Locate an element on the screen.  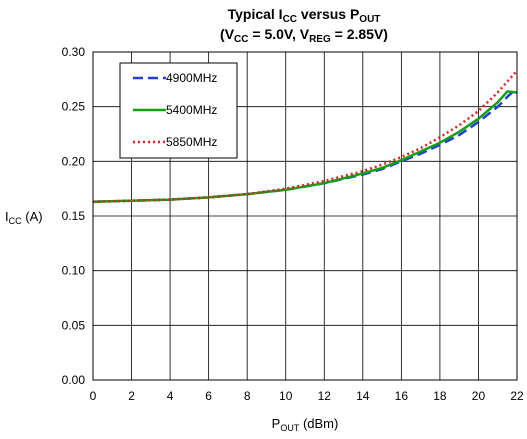
y-tick-labels: 0.00 0.05 0.10 0.15 0.20 0.25 0.30 is located at coordinates (74, 216).